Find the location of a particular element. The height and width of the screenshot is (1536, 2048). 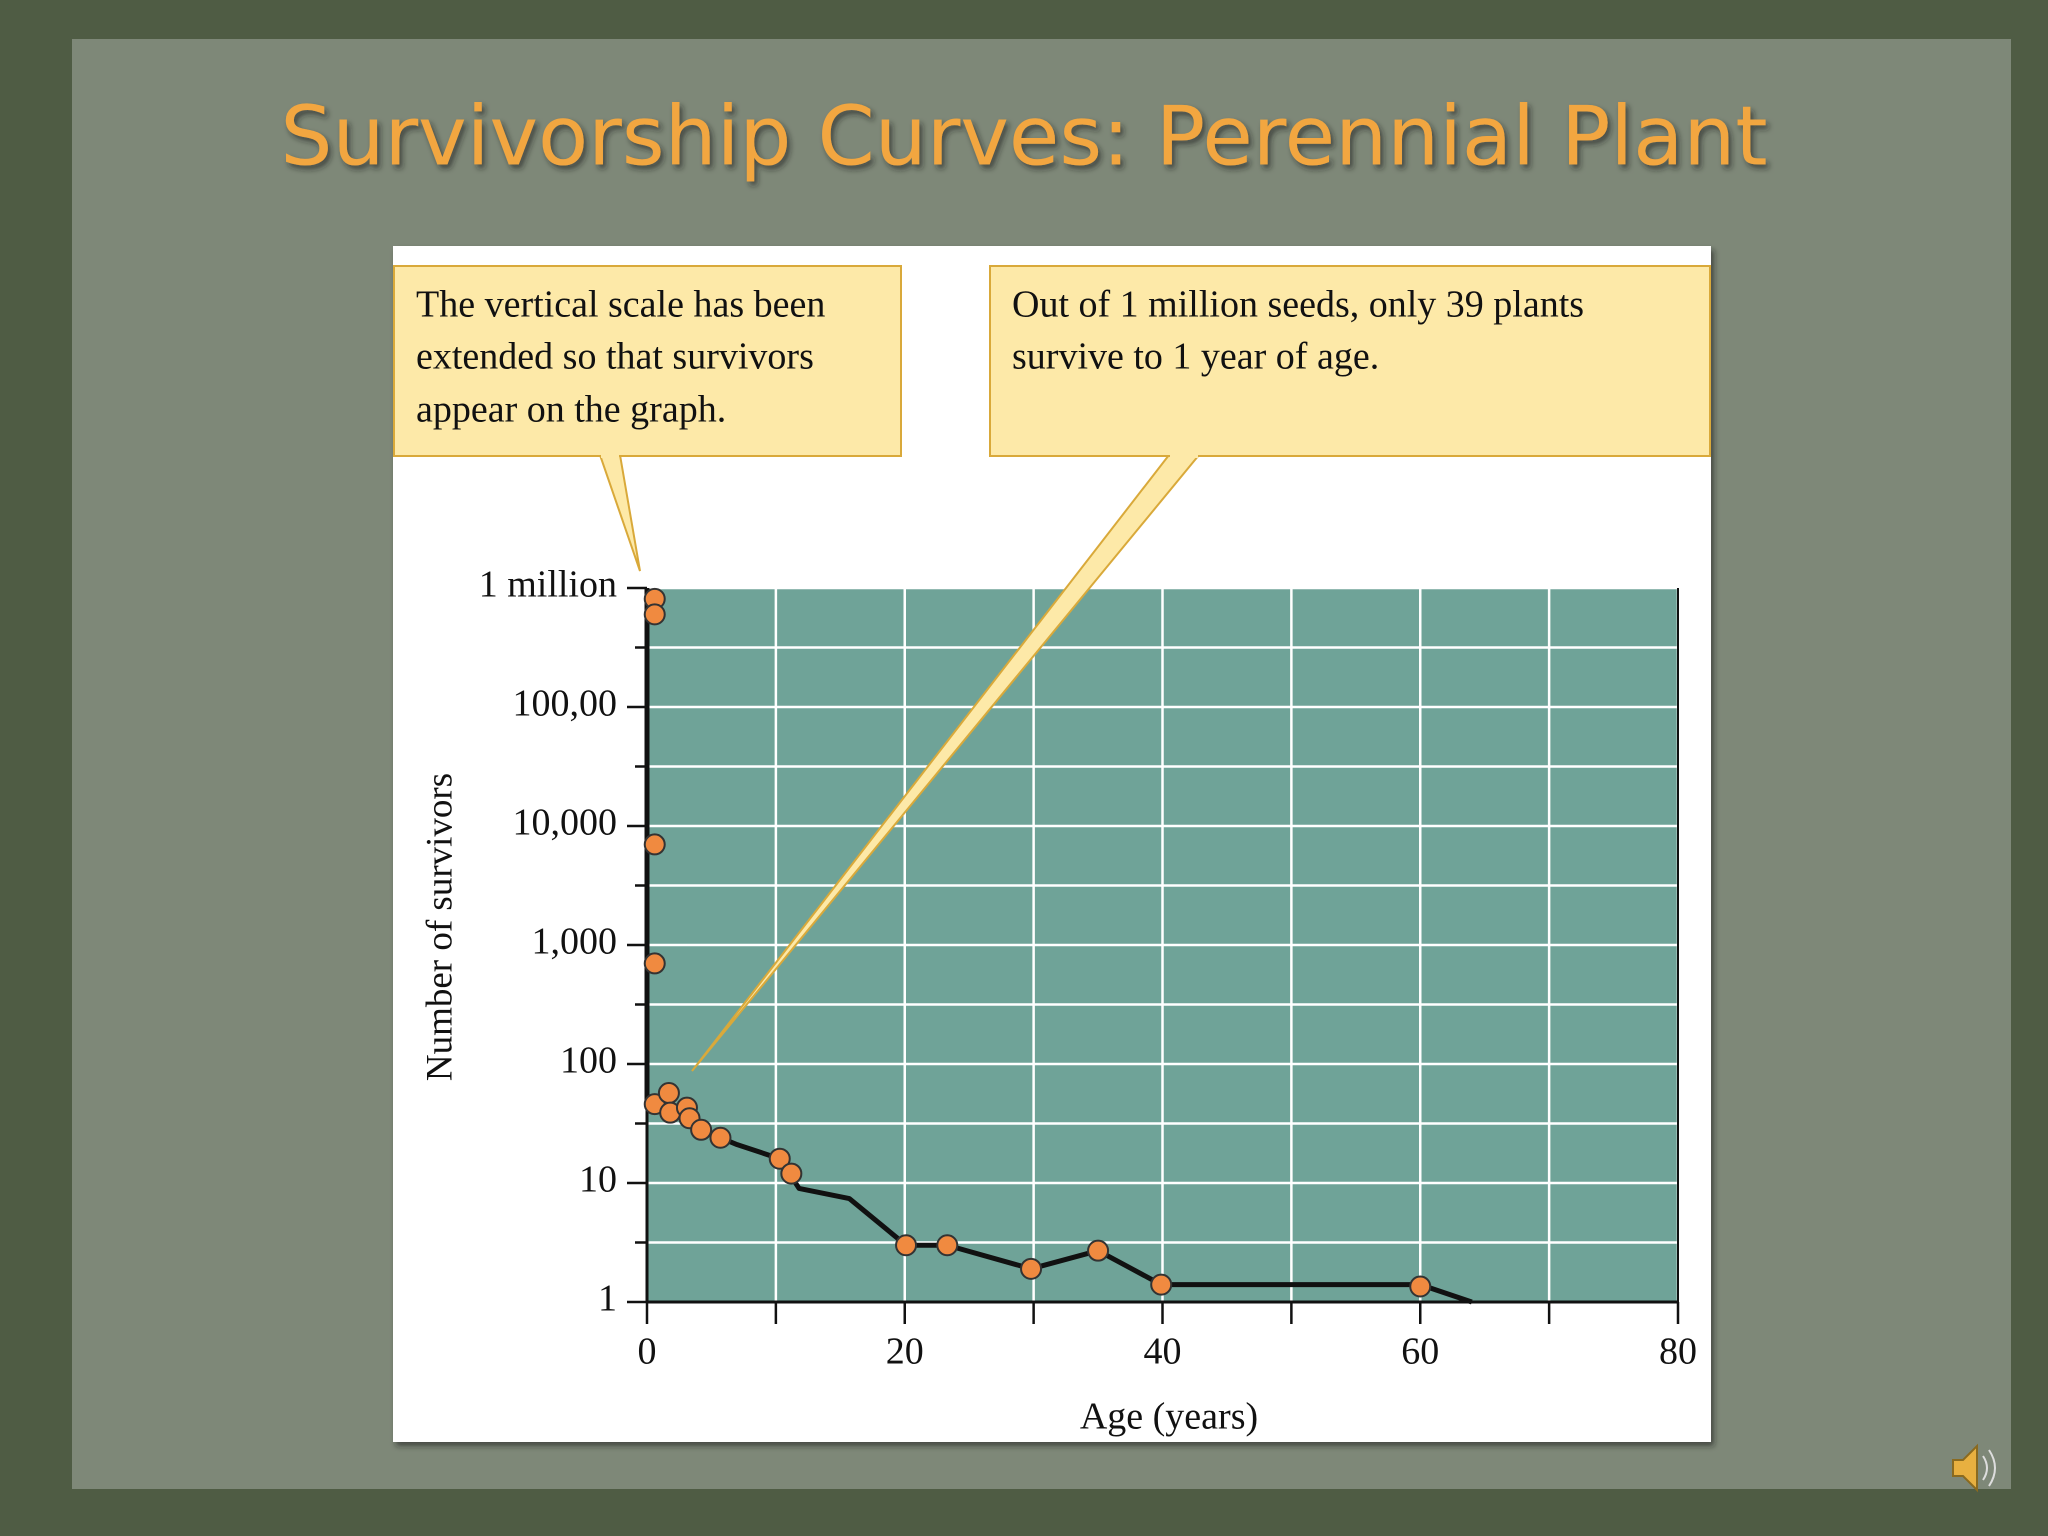

callout-text: extended so that survivors is located at coordinates (615, 357).